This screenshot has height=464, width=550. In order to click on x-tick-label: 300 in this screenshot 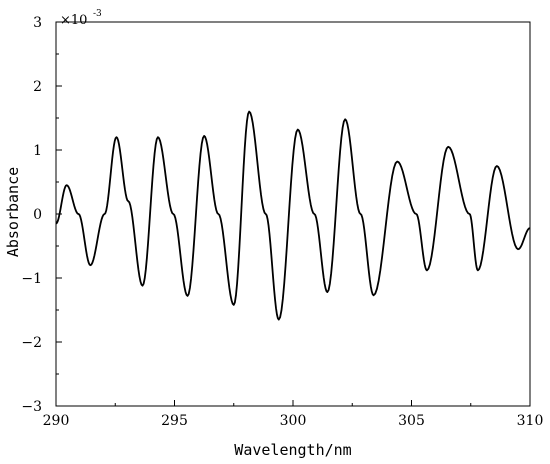, I will do `click(293, 421)`.